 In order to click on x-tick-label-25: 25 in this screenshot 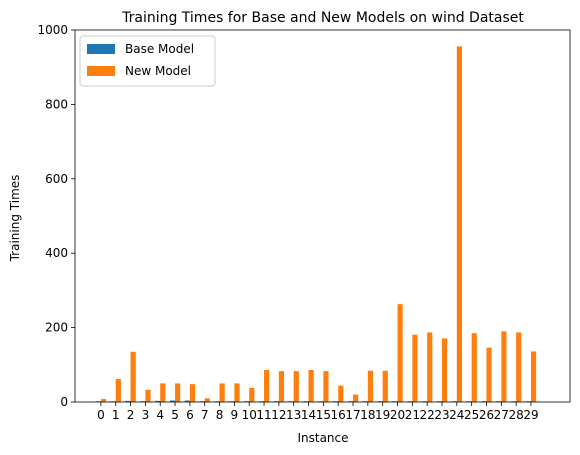, I will do `click(471, 415)`.